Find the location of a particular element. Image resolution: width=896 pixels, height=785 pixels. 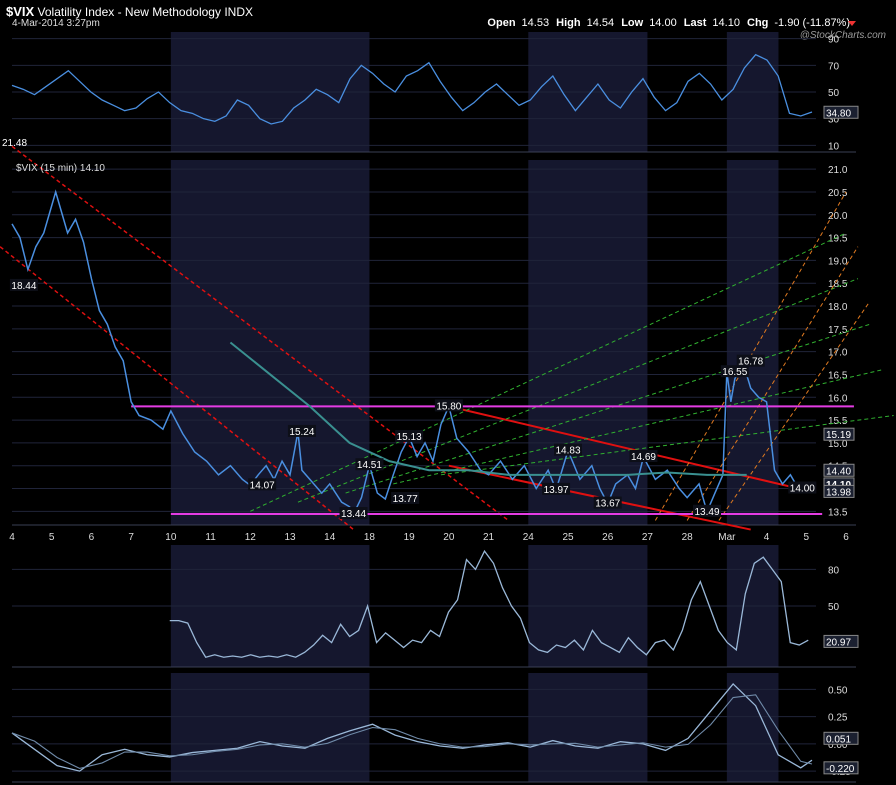

annotation-13: 16.55 is located at coordinates (734, 372).